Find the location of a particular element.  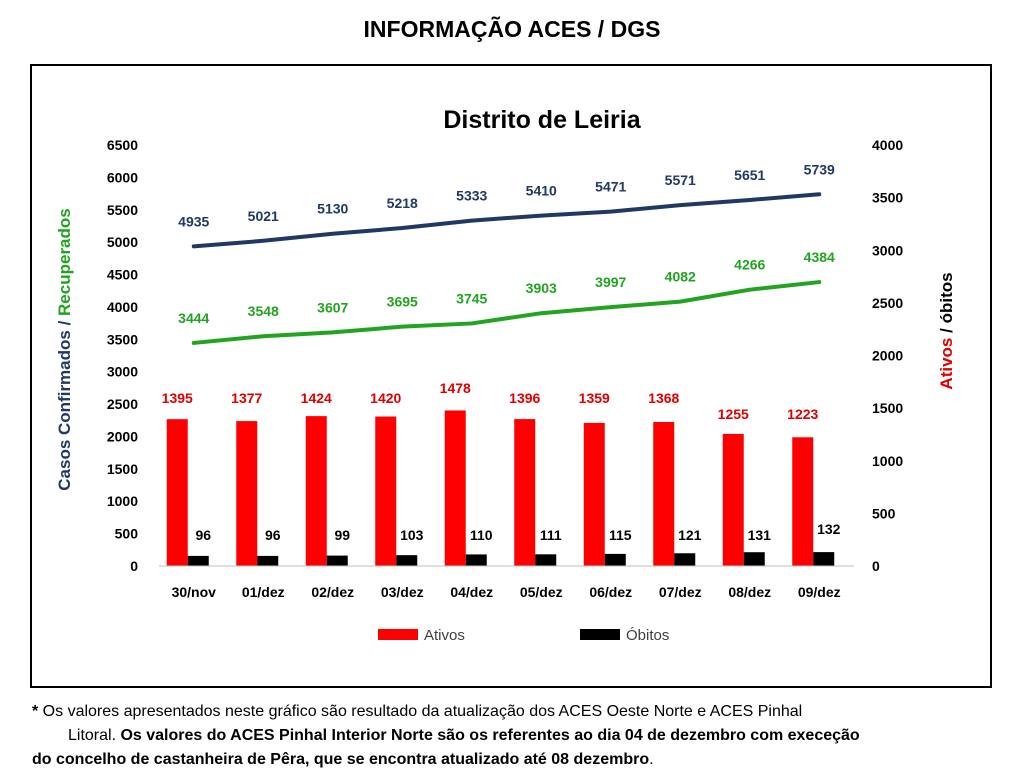

point-label-recuperados: 3997 is located at coordinates (610, 282).